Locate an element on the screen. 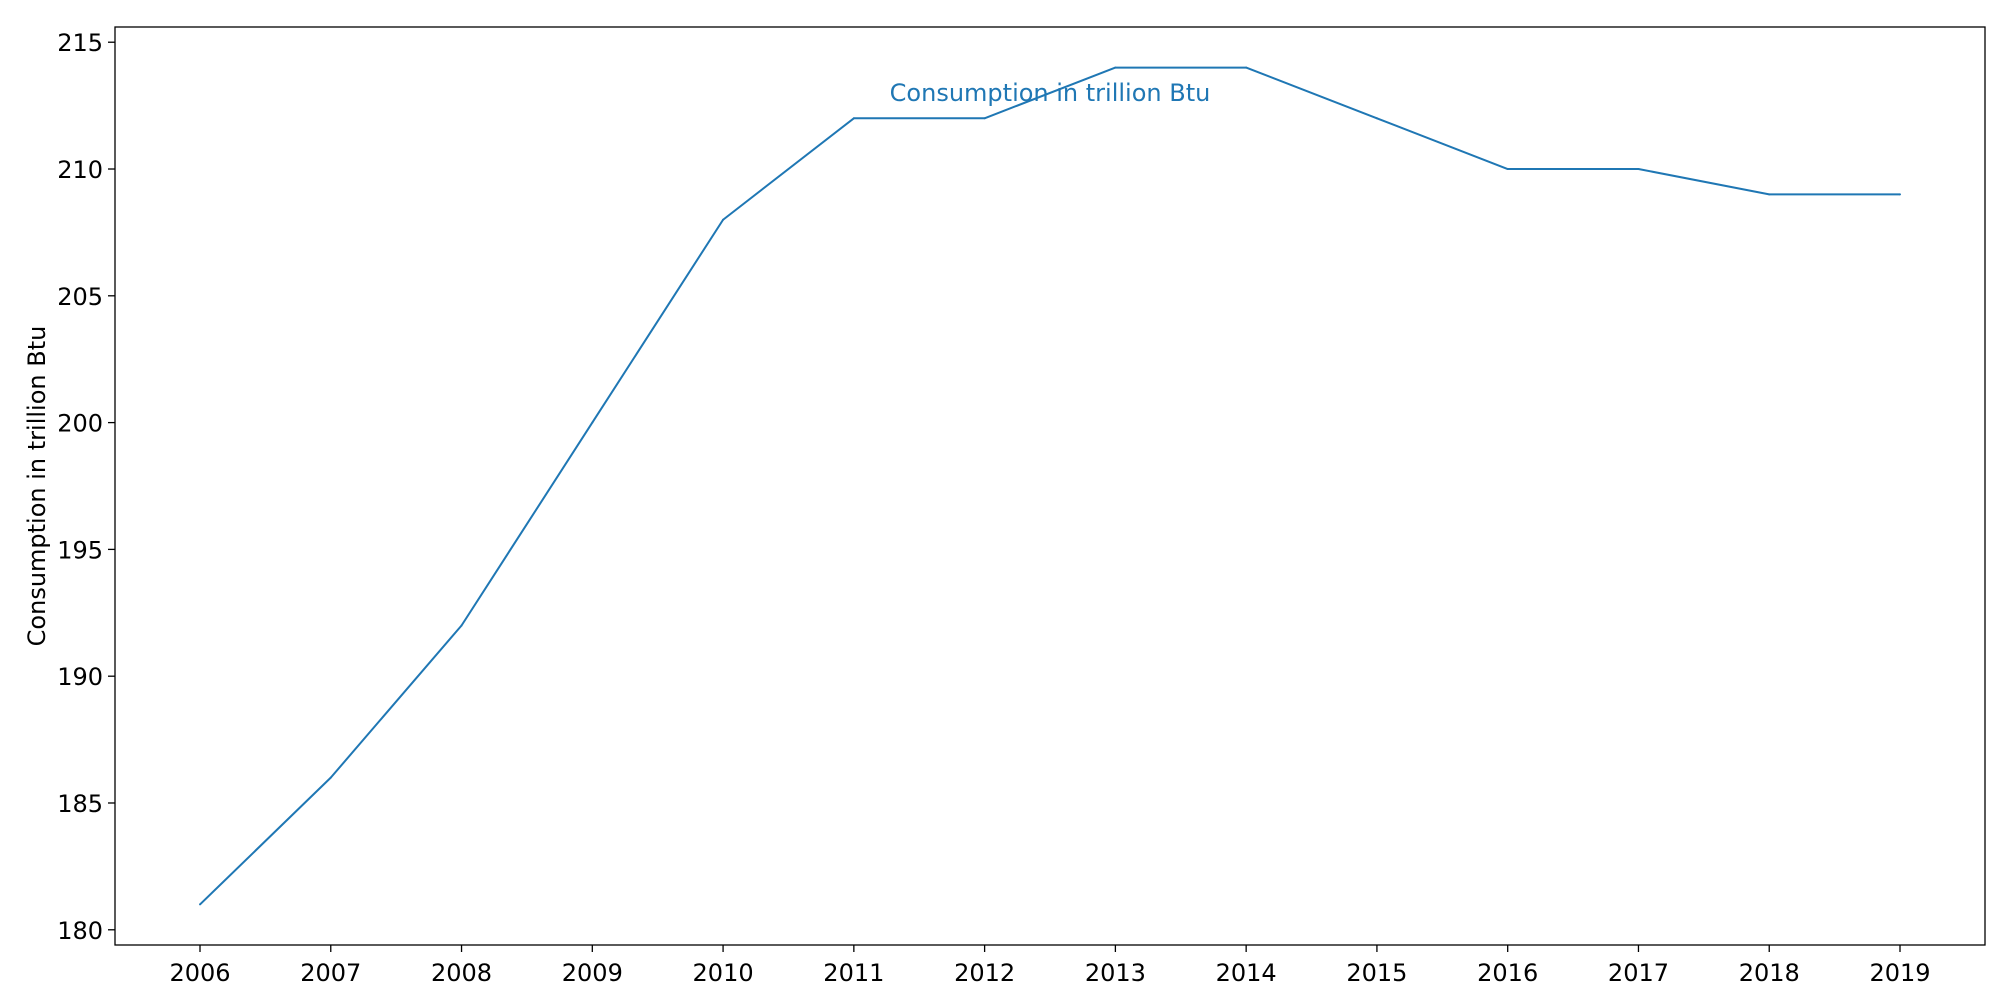 The width and height of the screenshot is (2000, 1000). y-tick-label: 215 is located at coordinates (80, 43).